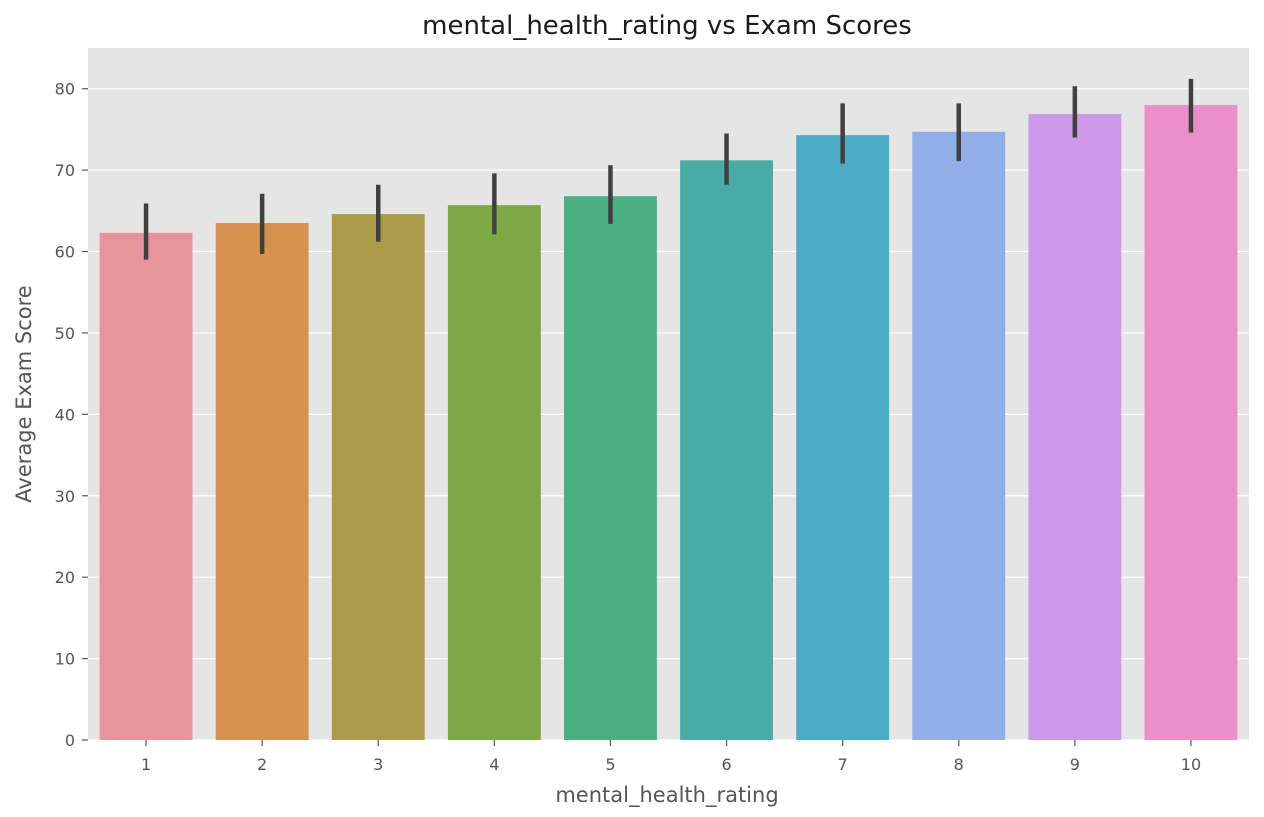 This screenshot has height=817, width=1264. I want to click on y-tick-label: 30, so click(65, 496).